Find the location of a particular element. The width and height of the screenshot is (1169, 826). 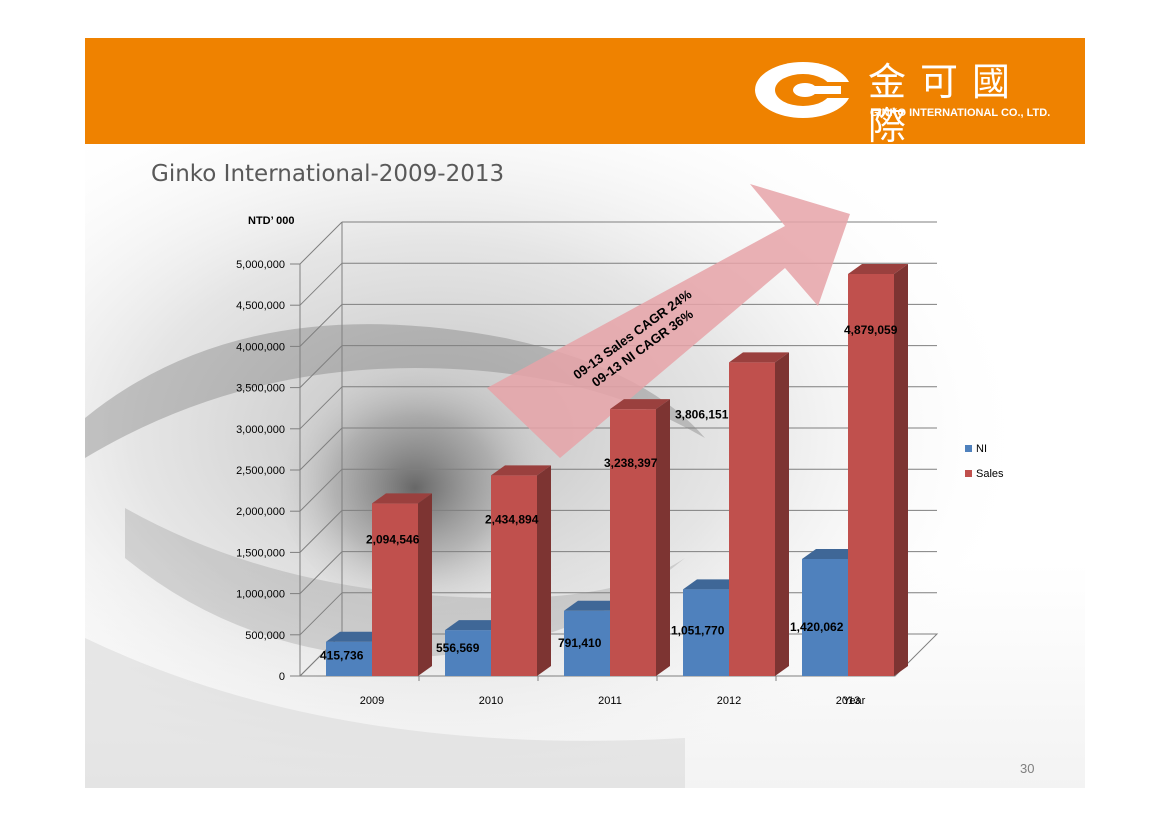

y-tick-label: 4,000,000 is located at coordinates (260, 347).